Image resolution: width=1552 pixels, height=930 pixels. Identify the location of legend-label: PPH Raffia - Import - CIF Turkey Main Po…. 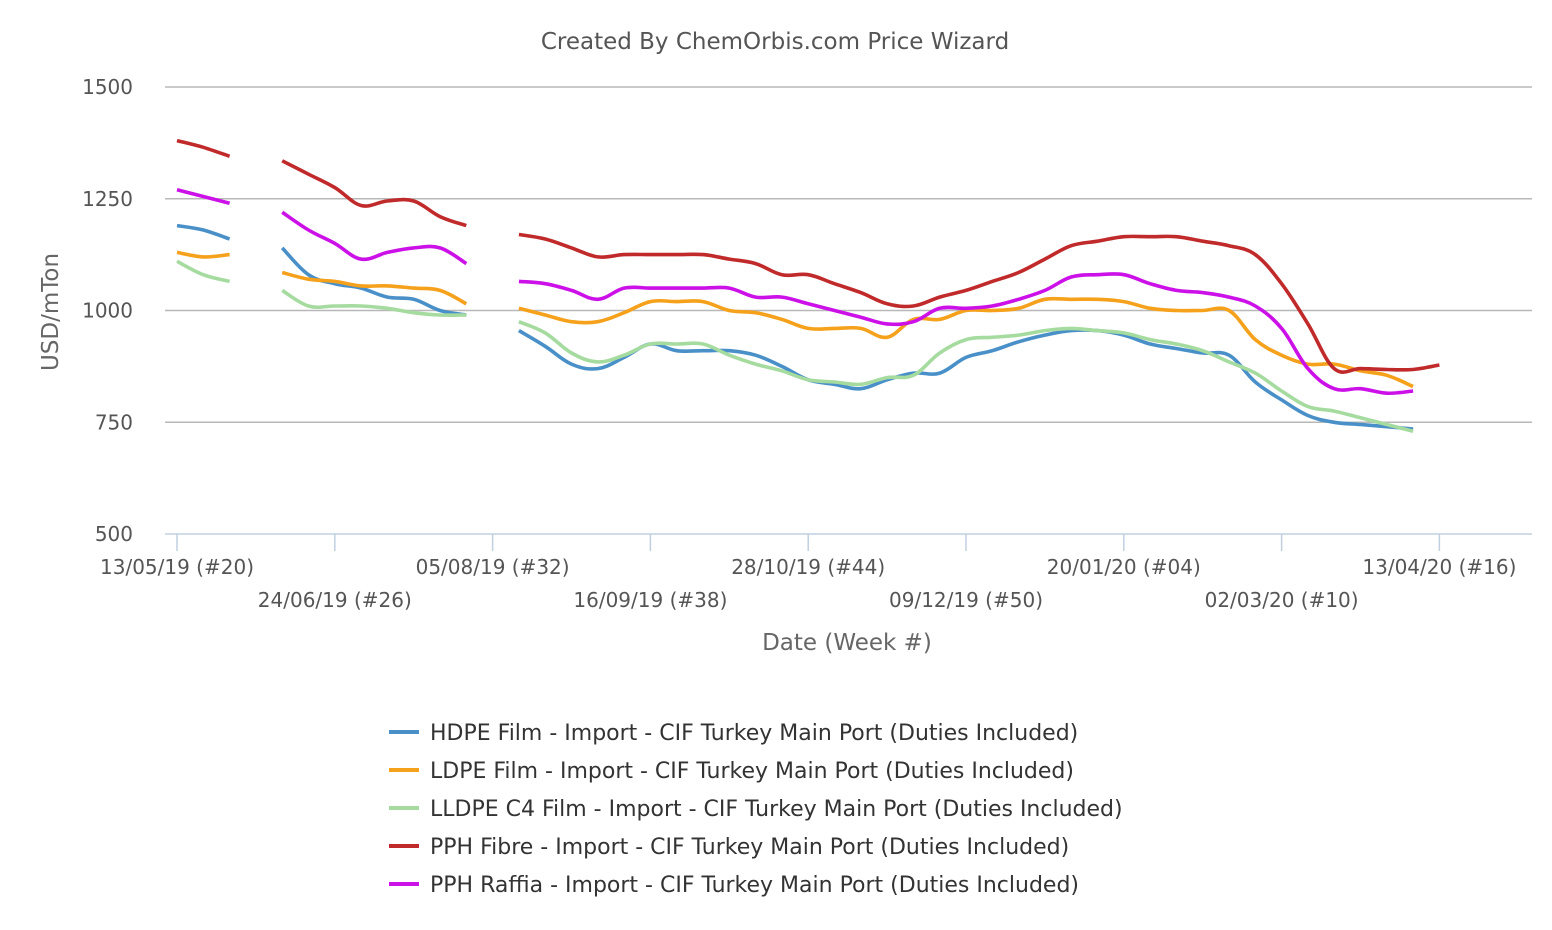
(754, 885).